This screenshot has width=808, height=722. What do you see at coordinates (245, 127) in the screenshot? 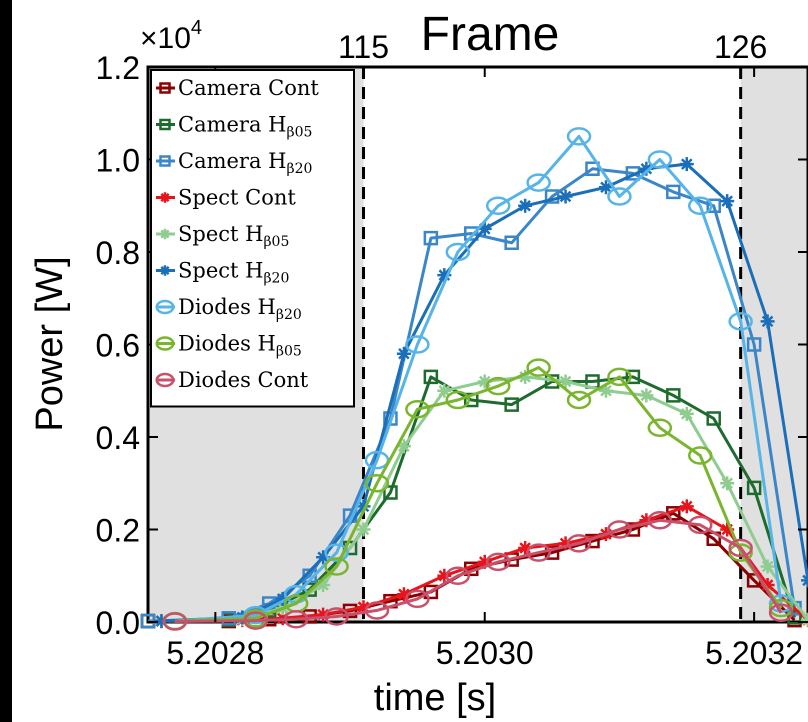
I see `legend-entry-label: Camera Hβ05` at bounding box center [245, 127].